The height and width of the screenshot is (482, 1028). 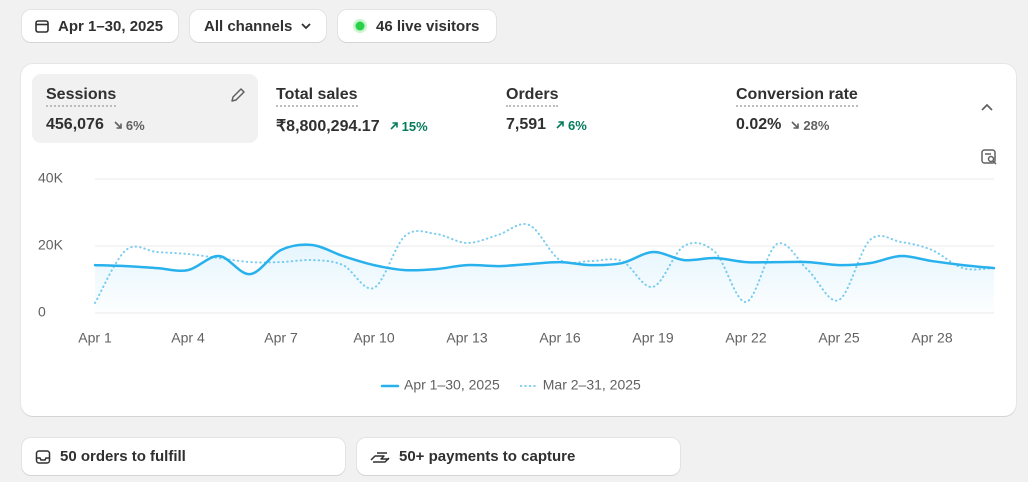 I want to click on metric-tile: Sessions 456,076 6%, so click(x=145, y=108).